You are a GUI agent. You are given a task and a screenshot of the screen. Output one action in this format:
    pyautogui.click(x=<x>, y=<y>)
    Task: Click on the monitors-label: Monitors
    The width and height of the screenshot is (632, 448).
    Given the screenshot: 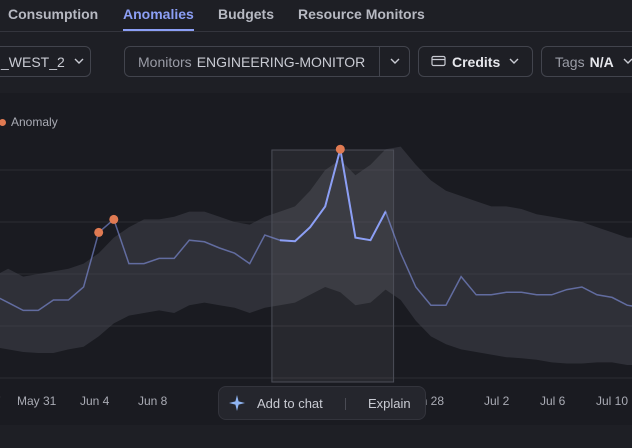 What is the action you would take?
    pyautogui.click(x=165, y=61)
    